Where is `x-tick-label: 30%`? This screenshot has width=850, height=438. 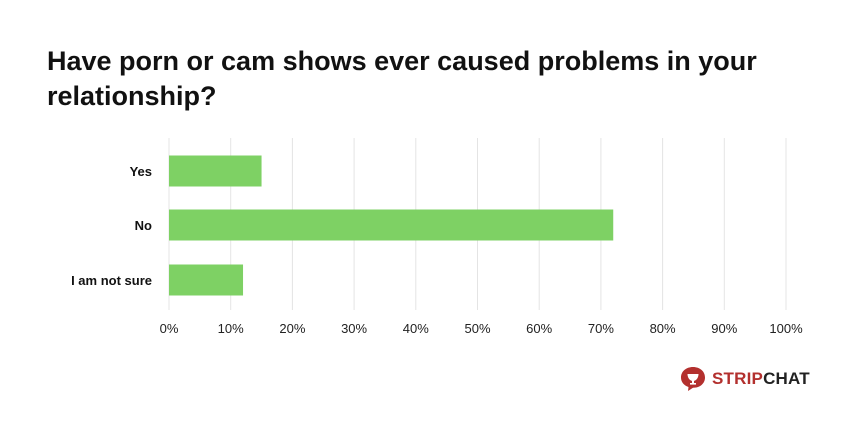 x-tick-label: 30% is located at coordinates (354, 328).